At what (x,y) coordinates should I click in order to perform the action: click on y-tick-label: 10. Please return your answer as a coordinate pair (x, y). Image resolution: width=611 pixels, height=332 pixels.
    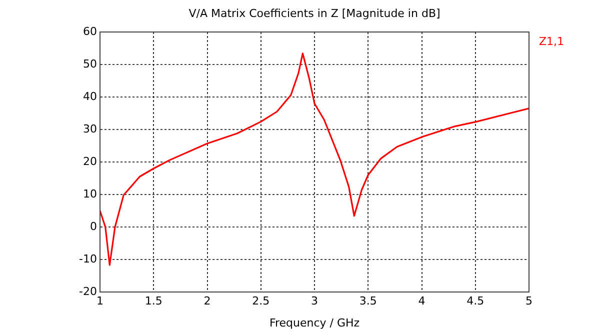
    Looking at the image, I should click on (90, 193).